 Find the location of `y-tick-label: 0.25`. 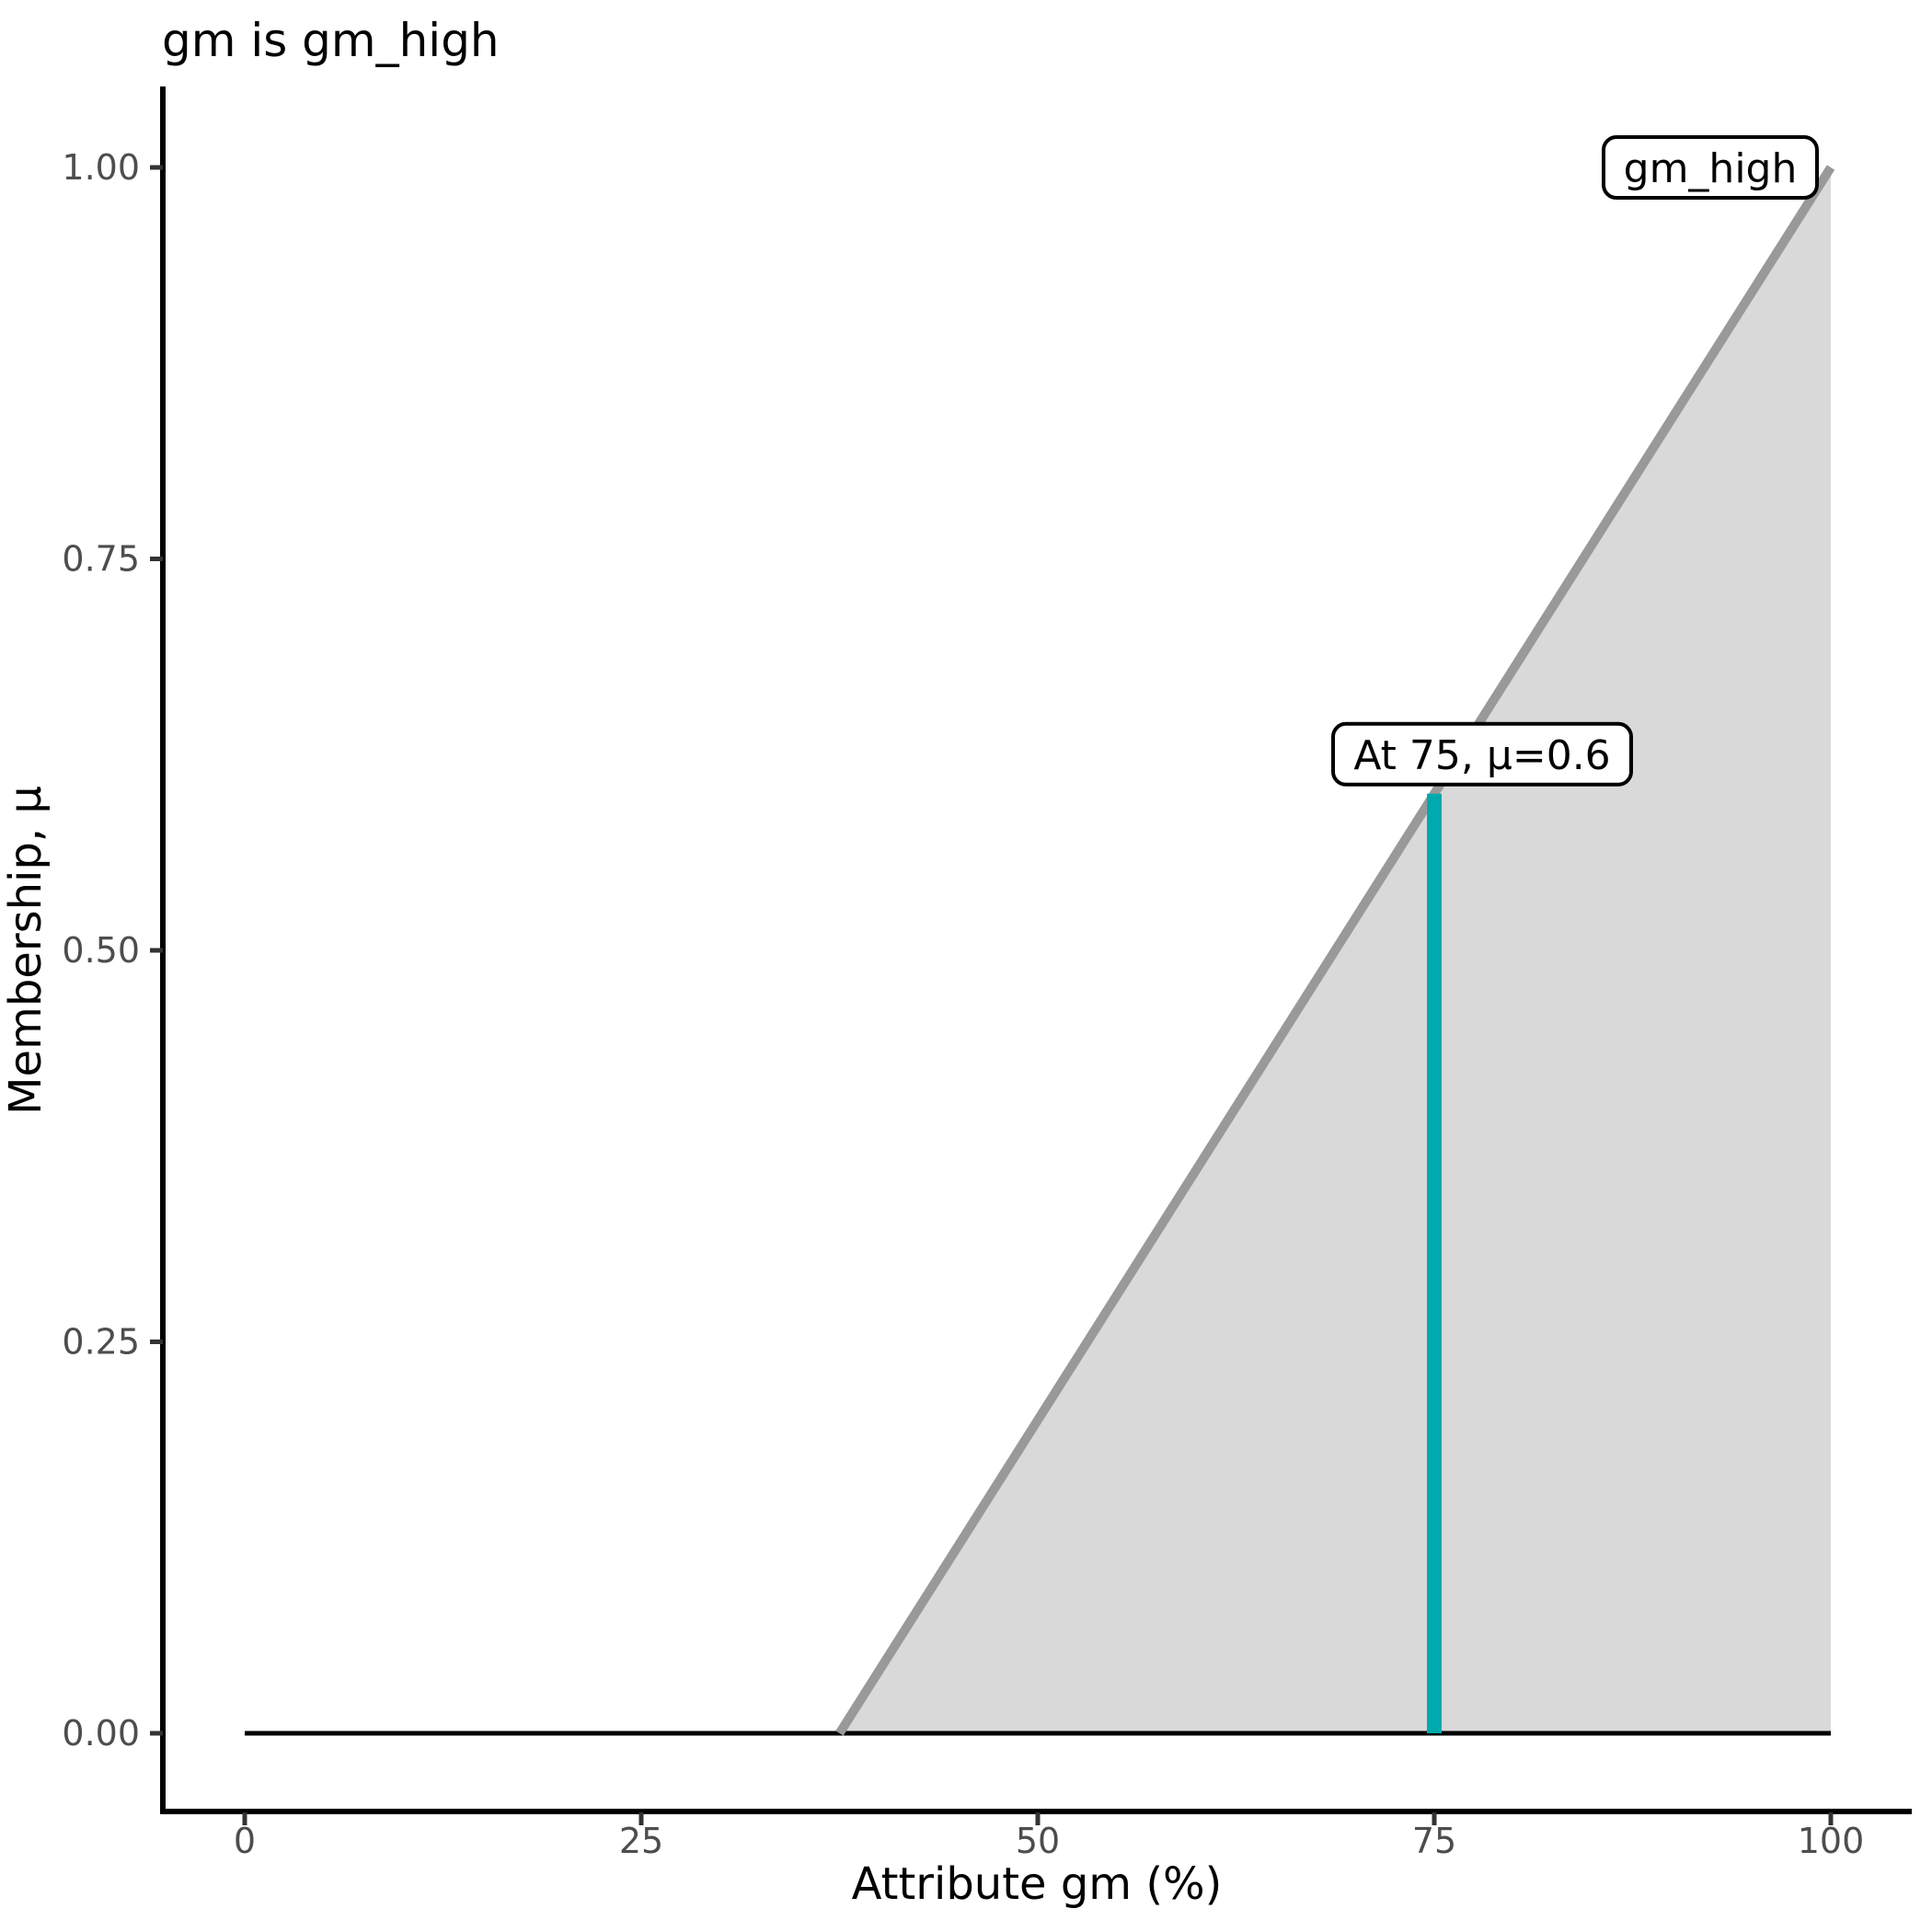

y-tick-label: 0.25 is located at coordinates (101, 1342).